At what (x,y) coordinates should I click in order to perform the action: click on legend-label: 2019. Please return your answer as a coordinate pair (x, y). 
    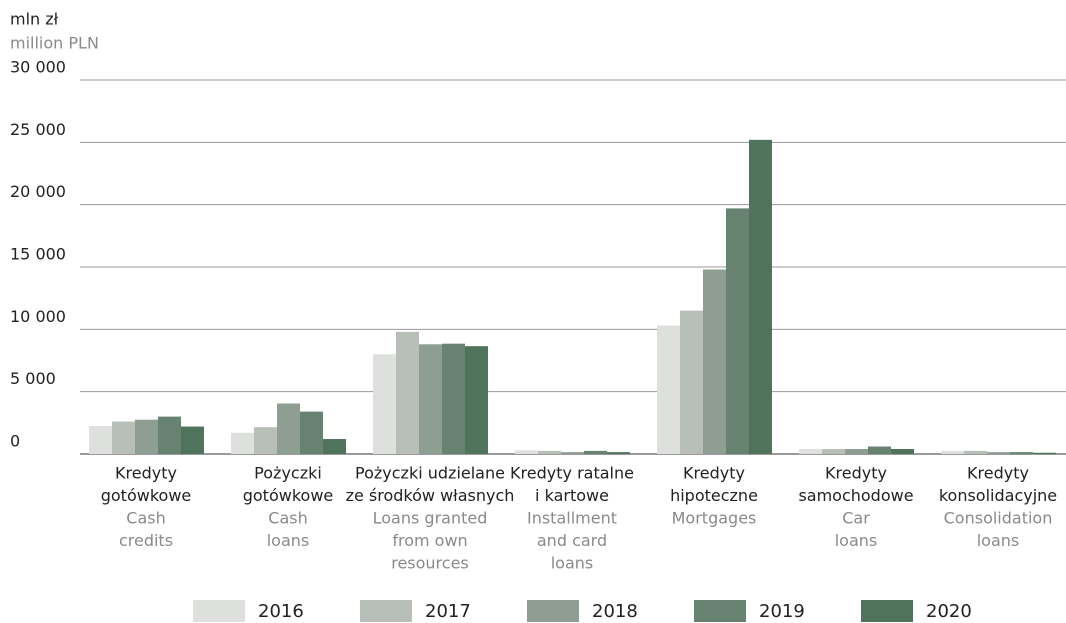
    Looking at the image, I should click on (782, 611).